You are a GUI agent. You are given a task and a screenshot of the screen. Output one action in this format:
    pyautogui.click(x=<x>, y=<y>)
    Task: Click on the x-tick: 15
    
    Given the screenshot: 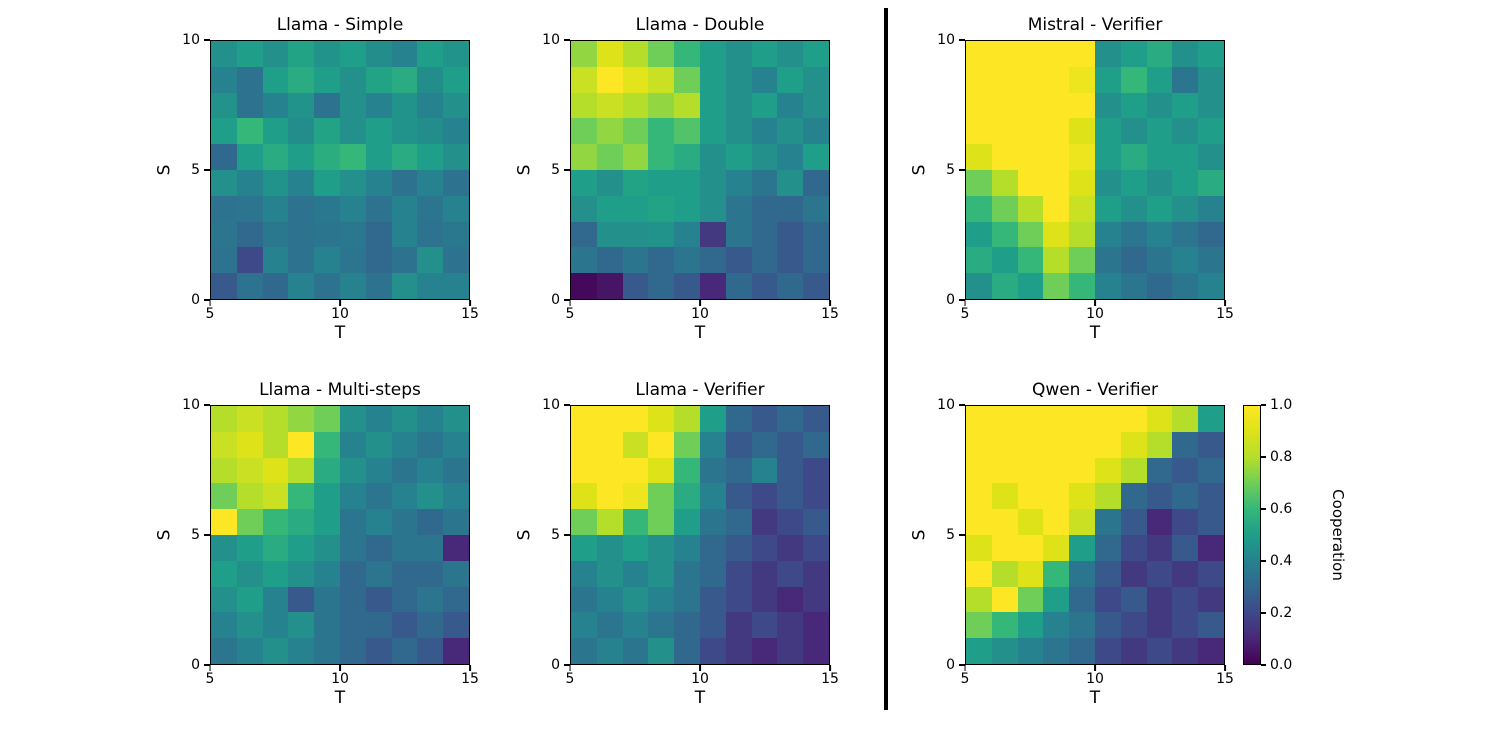 What is the action you would take?
    pyautogui.click(x=830, y=676)
    